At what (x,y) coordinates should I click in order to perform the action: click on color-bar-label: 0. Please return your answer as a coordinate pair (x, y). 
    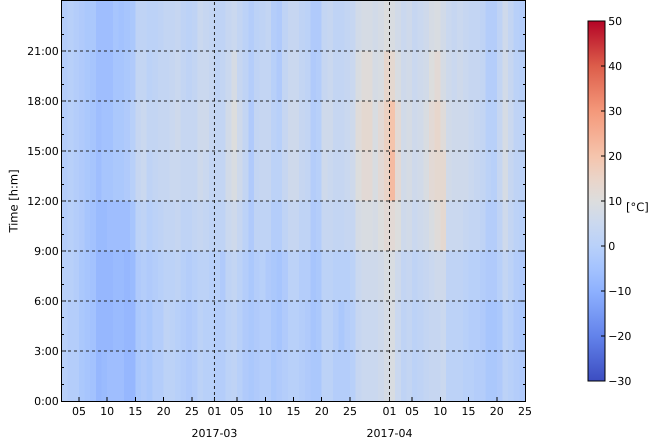
    Looking at the image, I should click on (612, 246).